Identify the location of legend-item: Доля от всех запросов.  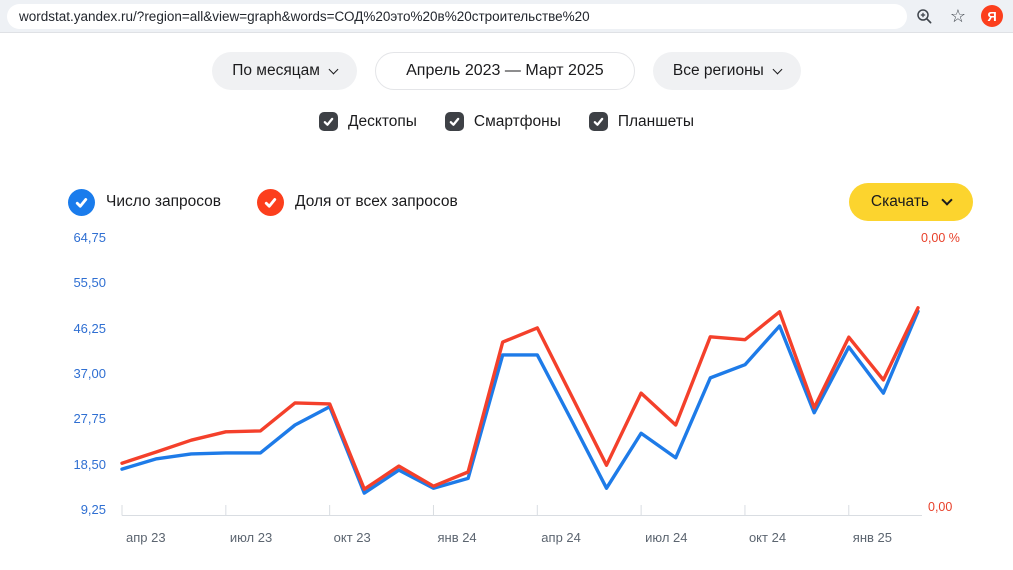
(357, 202).